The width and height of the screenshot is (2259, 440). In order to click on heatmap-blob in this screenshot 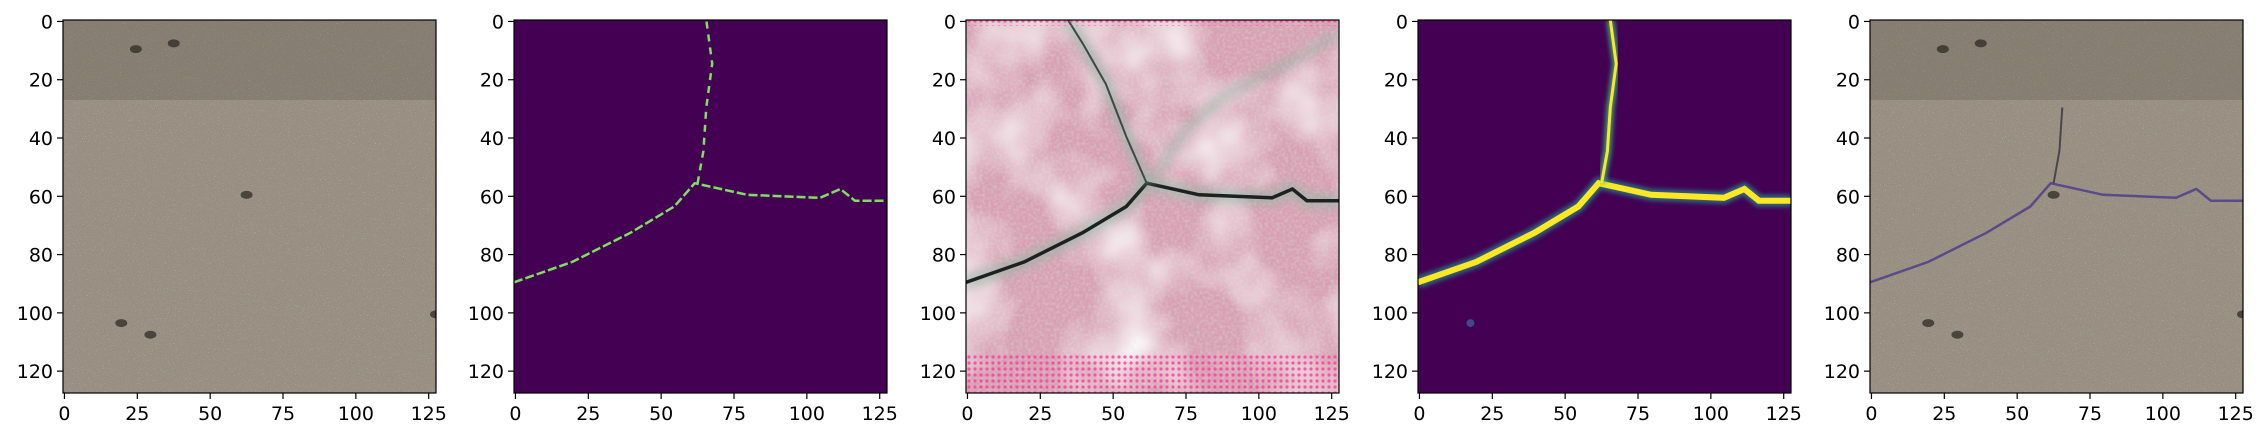, I will do `click(1470, 323)`.